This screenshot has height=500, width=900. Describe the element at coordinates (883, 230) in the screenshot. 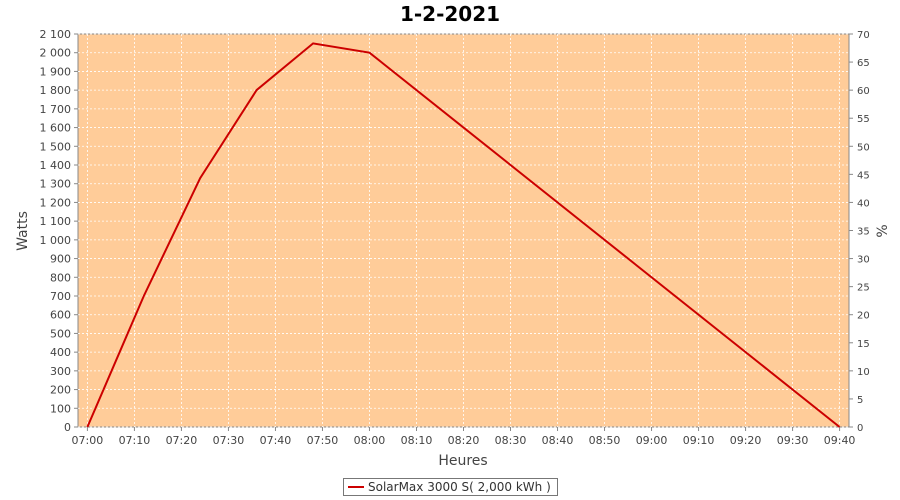

I see `y2-axis-label: %` at that location.